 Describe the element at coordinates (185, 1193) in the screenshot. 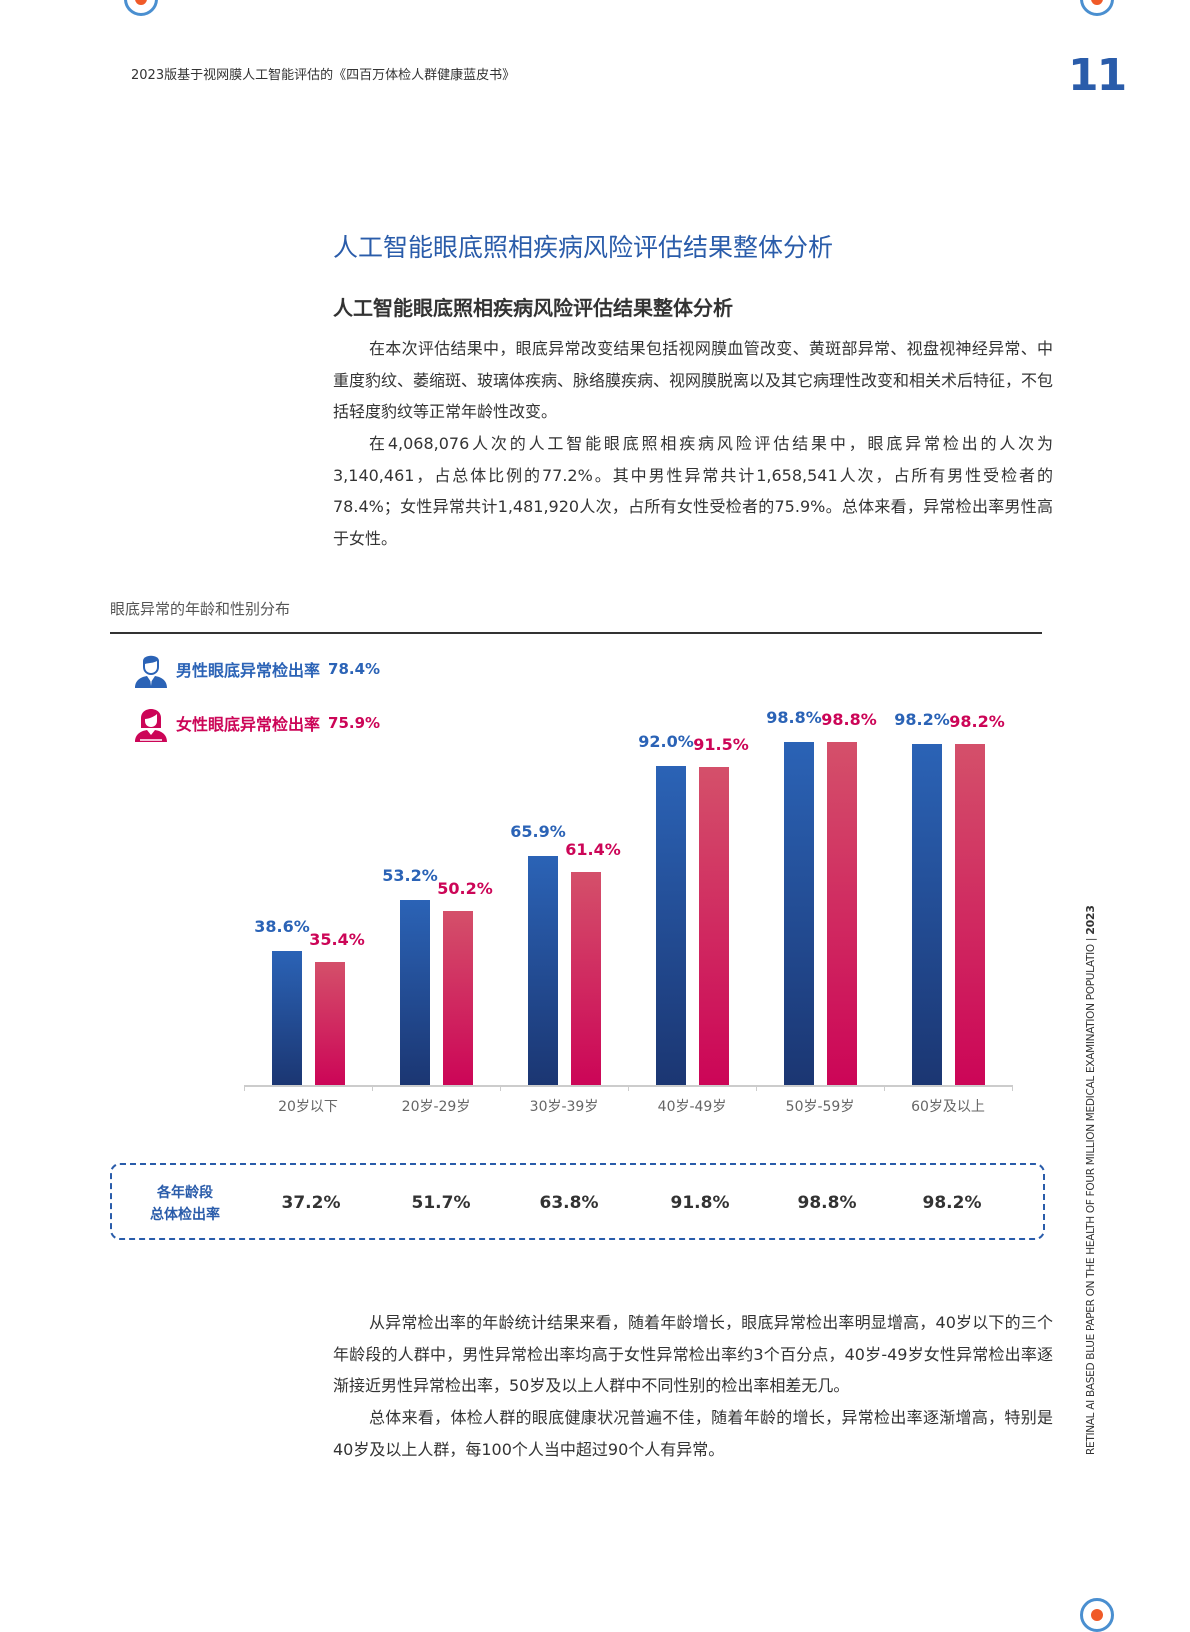

I see `summary-label-line1: 各年龄段` at that location.